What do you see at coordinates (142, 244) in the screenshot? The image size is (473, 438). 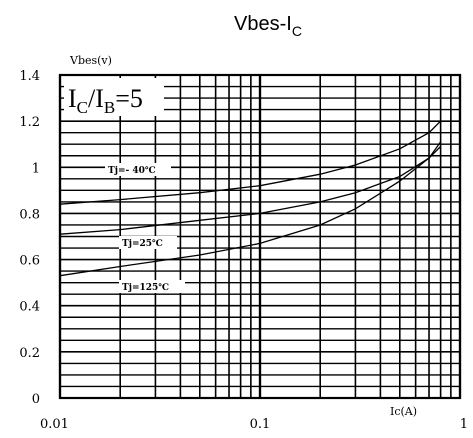 I see `series-label: Tj=25℃` at bounding box center [142, 244].